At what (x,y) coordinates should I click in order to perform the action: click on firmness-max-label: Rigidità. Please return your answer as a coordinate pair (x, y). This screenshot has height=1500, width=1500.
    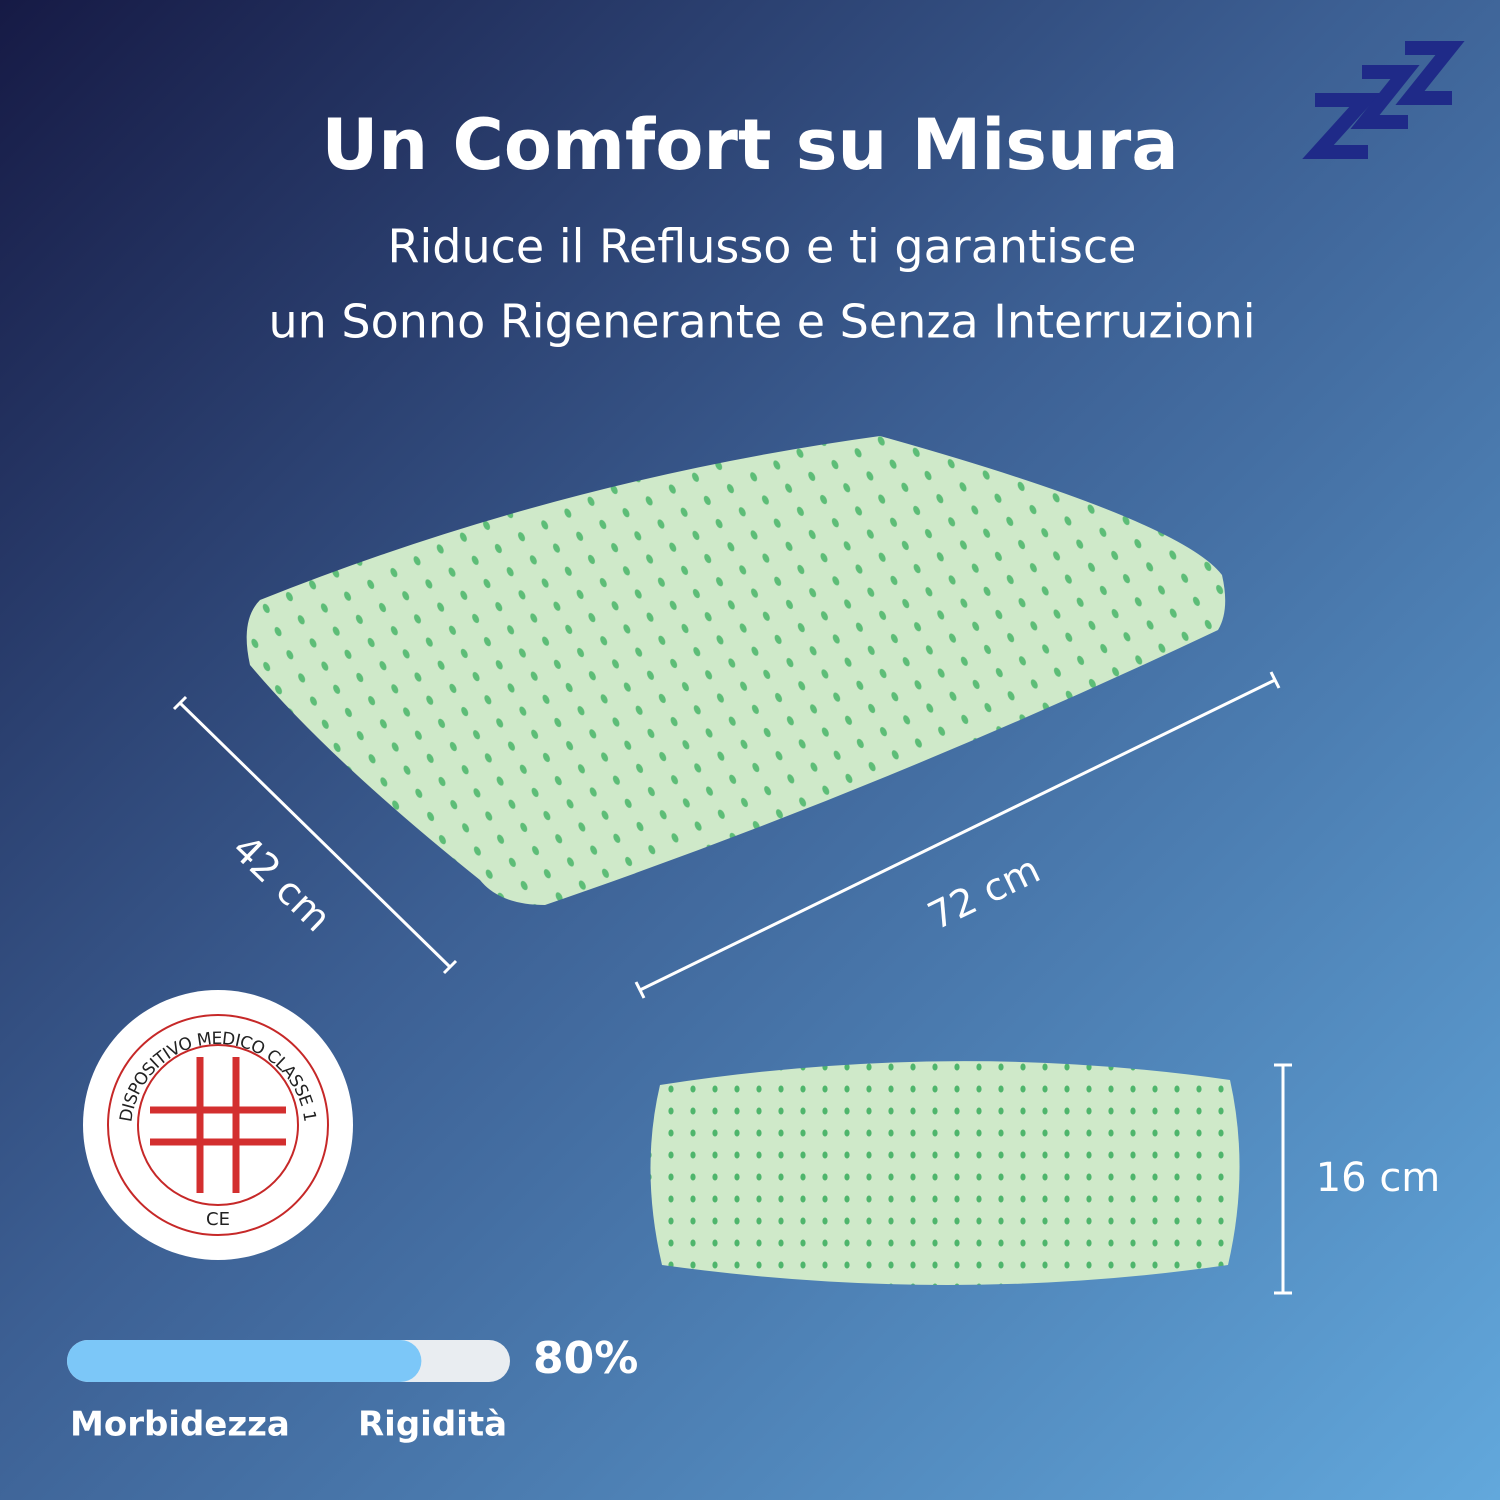
    Looking at the image, I should click on (432, 1425).